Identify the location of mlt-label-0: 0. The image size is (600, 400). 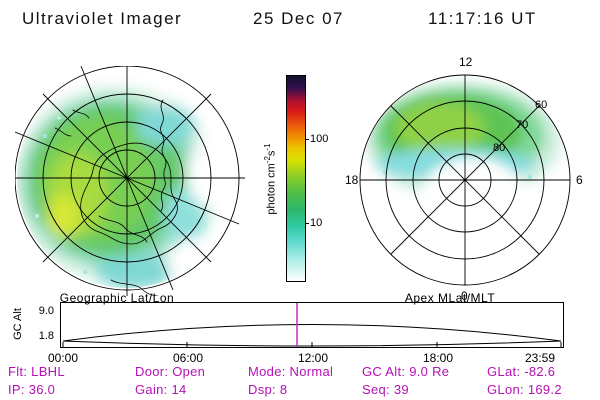
(464, 296).